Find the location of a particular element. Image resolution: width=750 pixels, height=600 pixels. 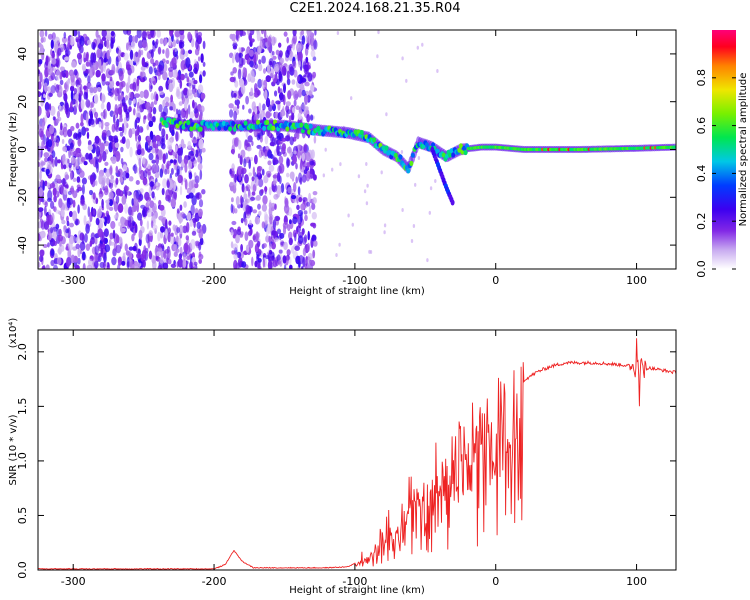

colorbar-tick-label: 0.0 is located at coordinates (701, 269).